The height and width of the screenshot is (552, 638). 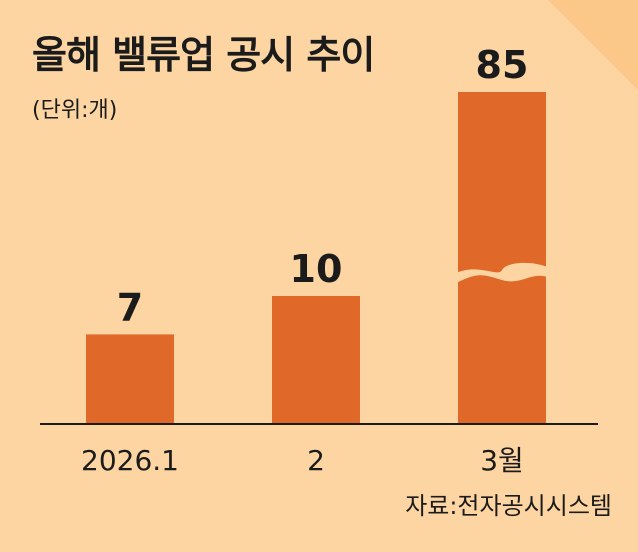 I want to click on value-label-1: 7, so click(x=130, y=307).